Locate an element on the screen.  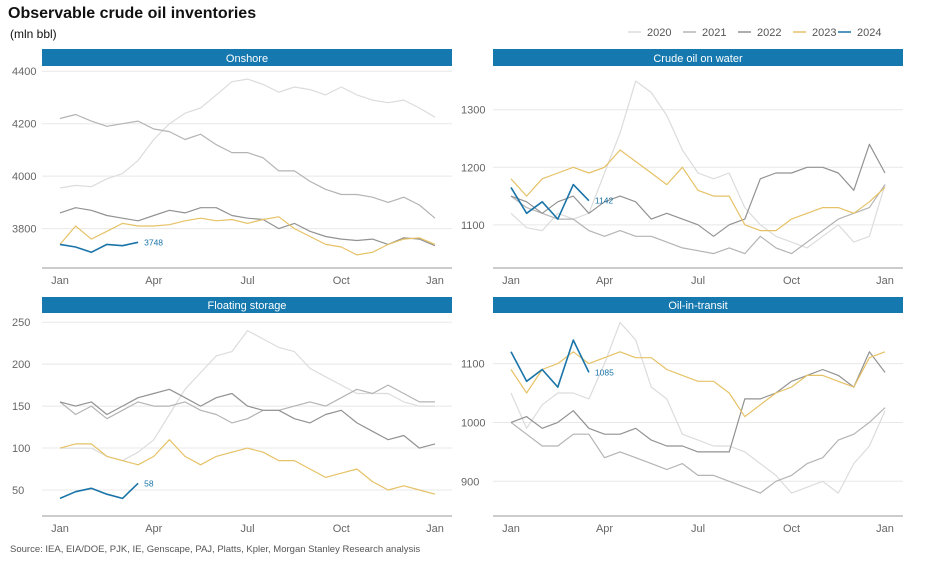
y-tick-label: 100 is located at coordinates (21, 449).